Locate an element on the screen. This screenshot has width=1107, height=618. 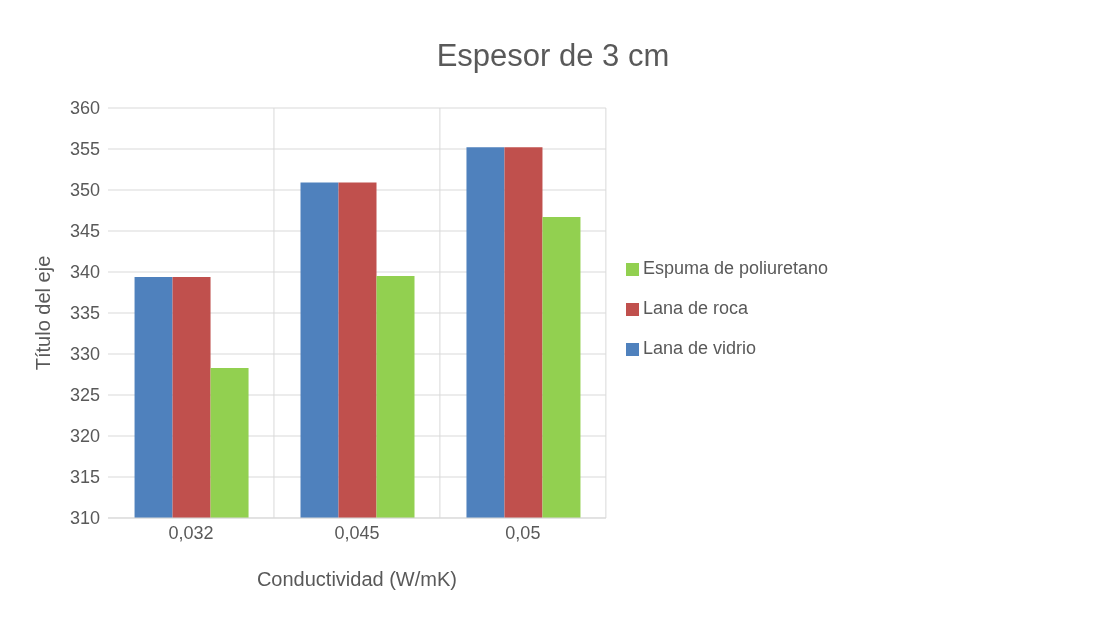
y-tick-label: 360 is located at coordinates (84, 108).